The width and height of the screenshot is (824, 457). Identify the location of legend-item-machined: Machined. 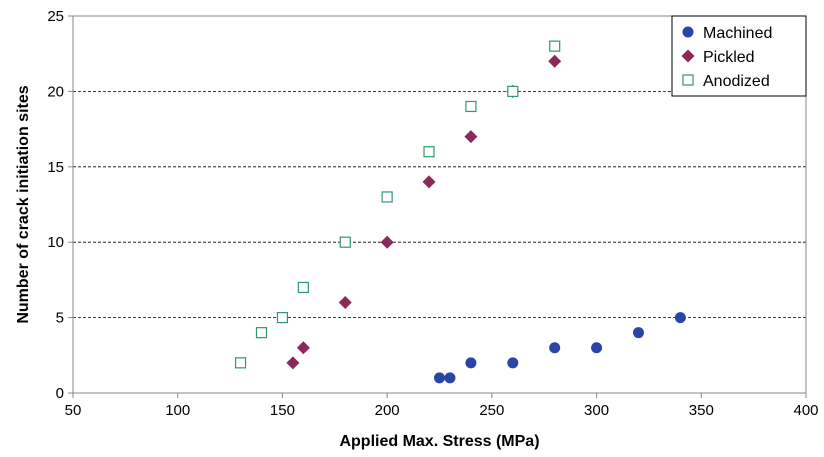
(727, 33).